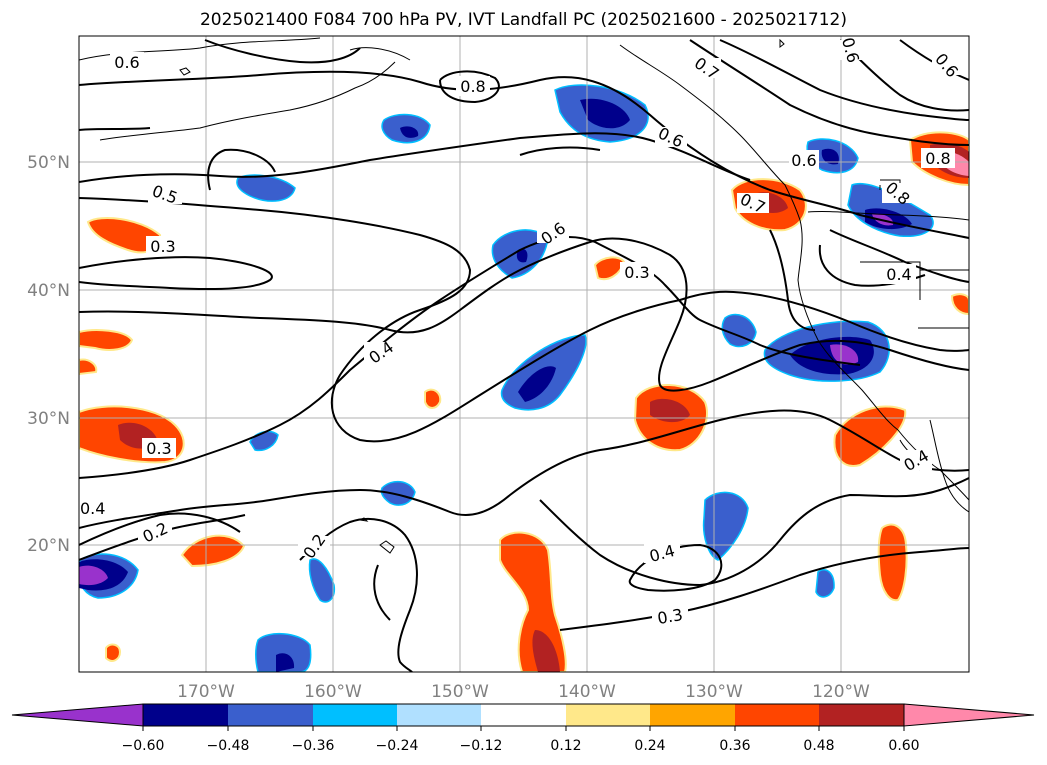  I want to click on colorbar-extend-min, so click(77, 715).